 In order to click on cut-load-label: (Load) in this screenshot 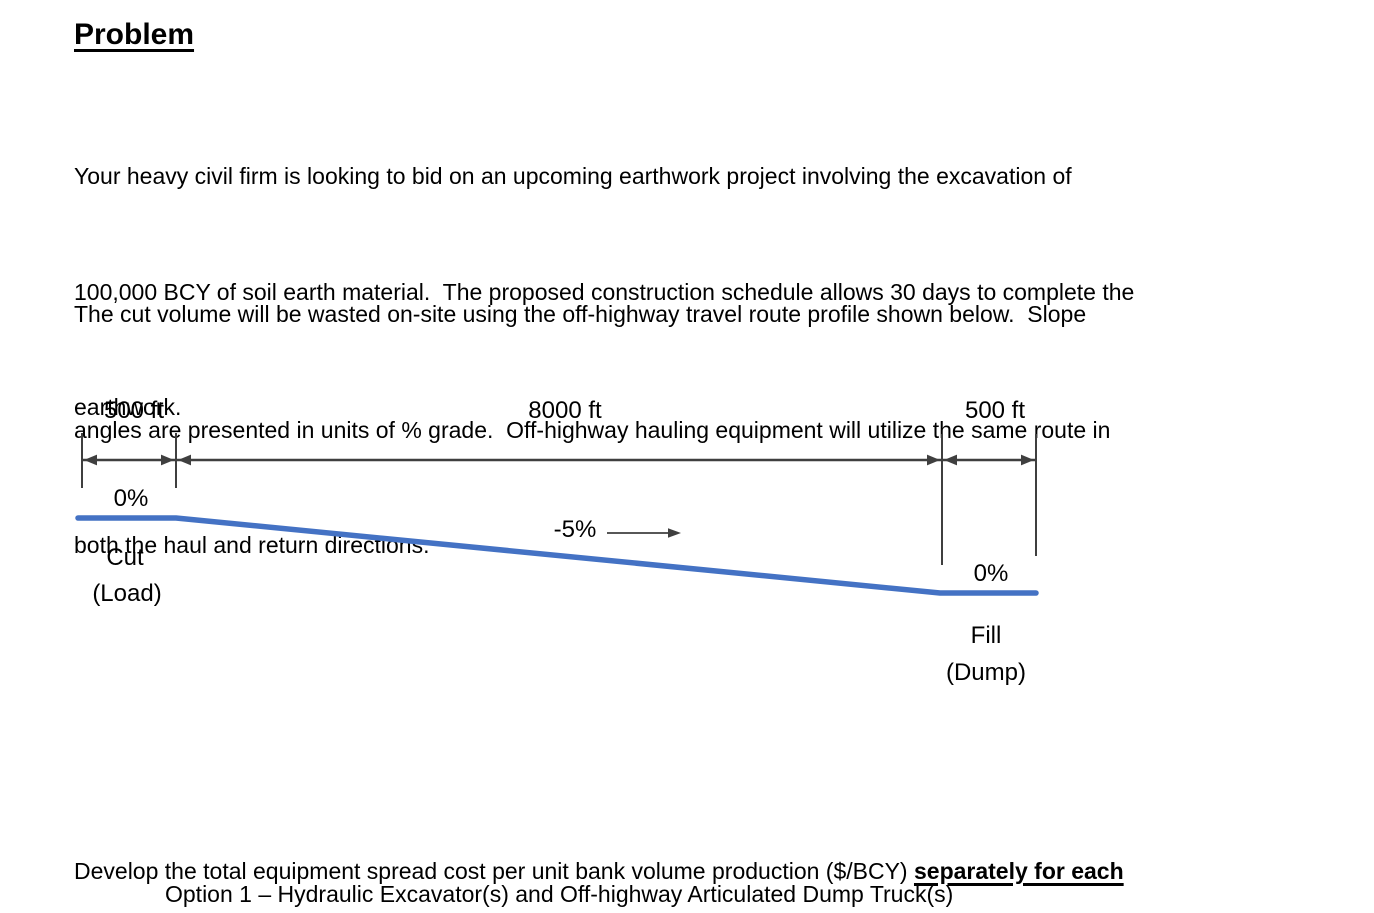, I will do `click(126, 593)`.